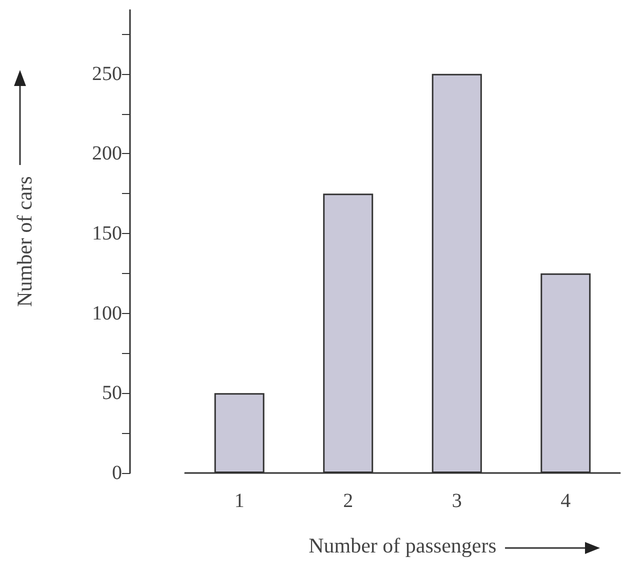 This screenshot has width=630, height=566. What do you see at coordinates (348, 501) in the screenshot?
I see `x-tick-label: 2` at bounding box center [348, 501].